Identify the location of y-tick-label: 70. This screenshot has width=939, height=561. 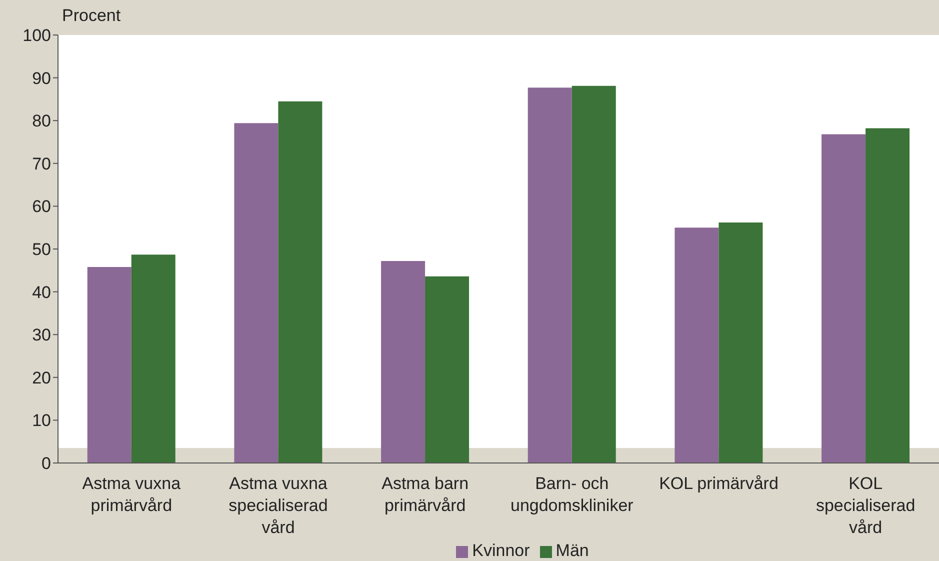
(41, 164).